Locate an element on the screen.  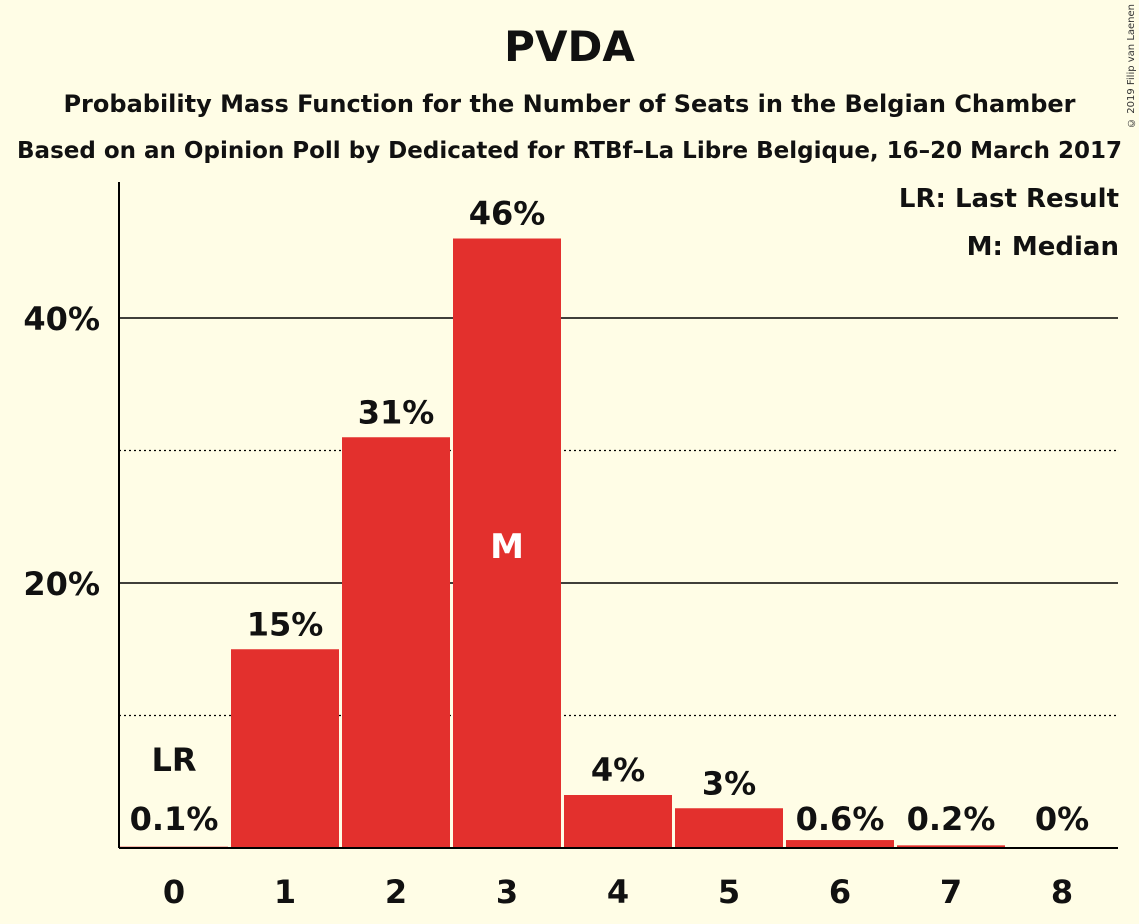
y-tick-label: 40% is located at coordinates (61, 319).